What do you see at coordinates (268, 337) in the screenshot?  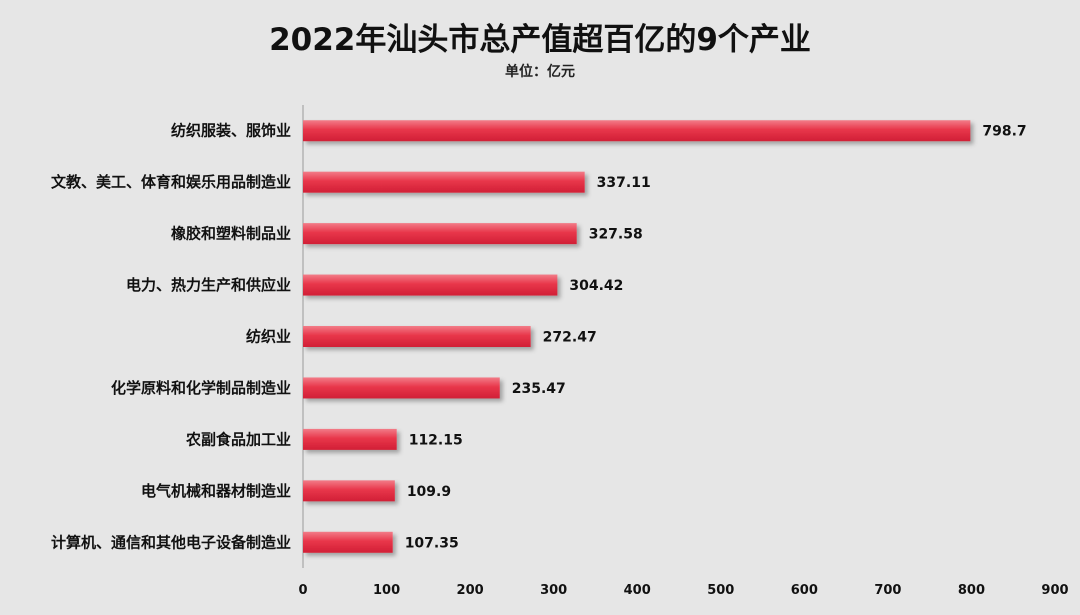 I see `category-label: 纺织业` at bounding box center [268, 337].